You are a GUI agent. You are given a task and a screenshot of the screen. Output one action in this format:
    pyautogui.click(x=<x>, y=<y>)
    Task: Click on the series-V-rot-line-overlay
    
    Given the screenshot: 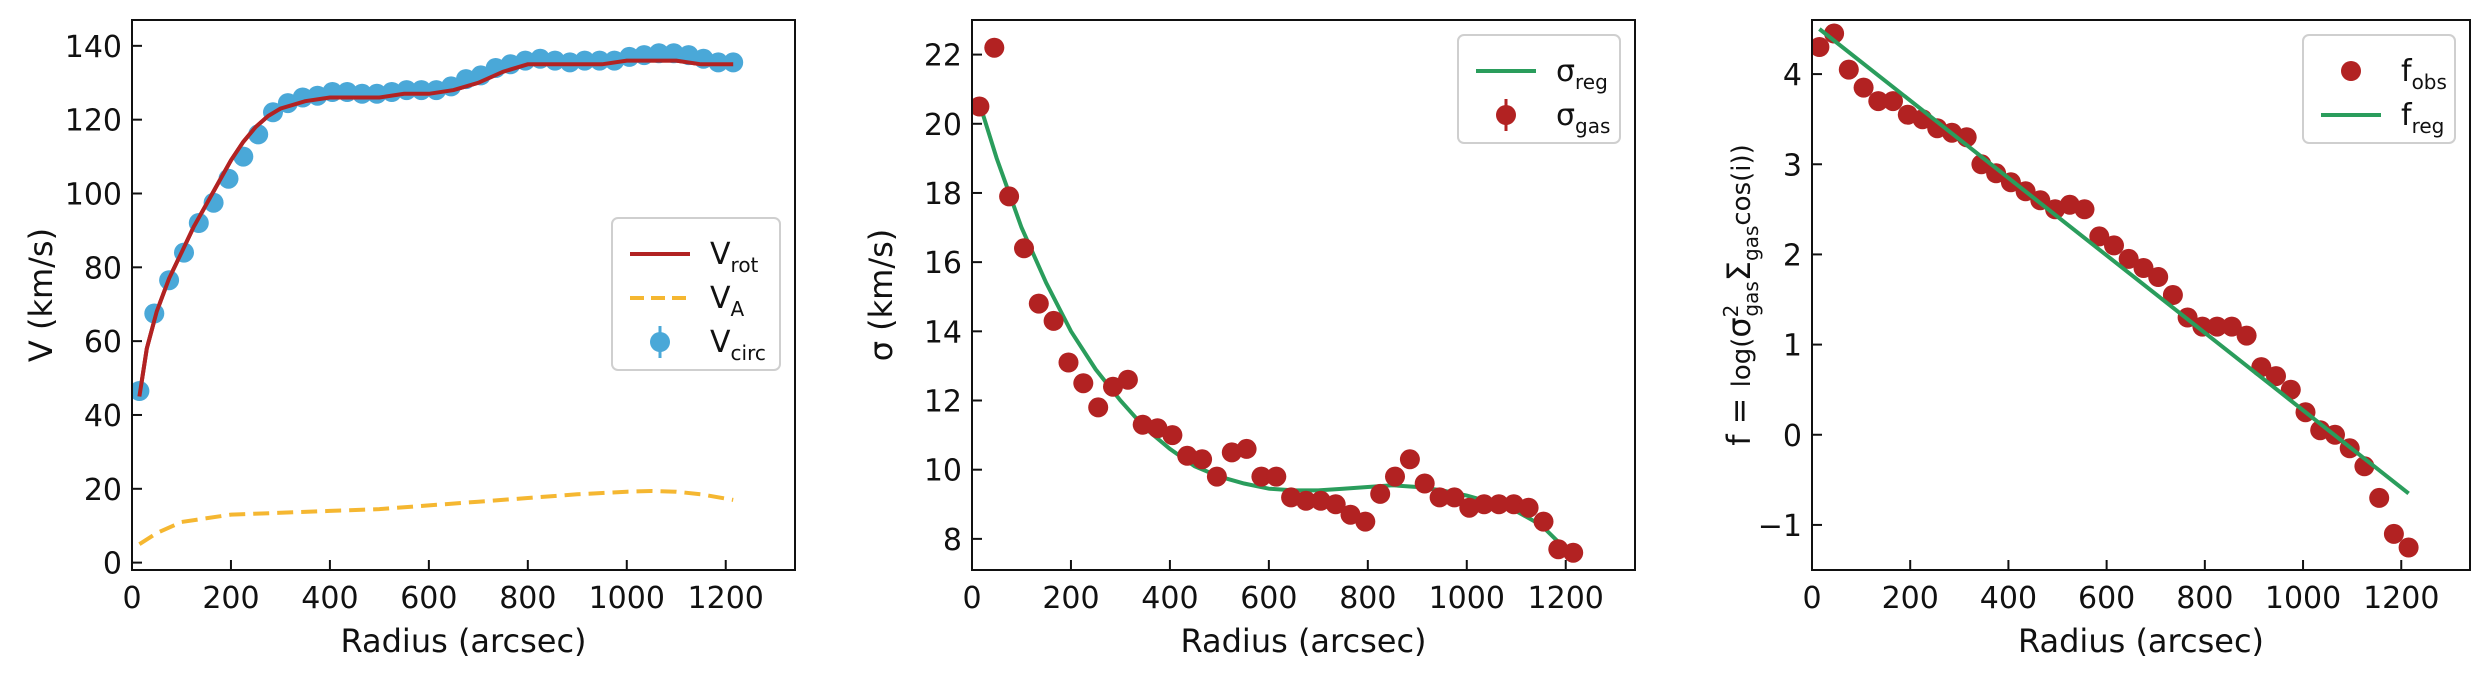 What is the action you would take?
    pyautogui.click(x=435, y=227)
    